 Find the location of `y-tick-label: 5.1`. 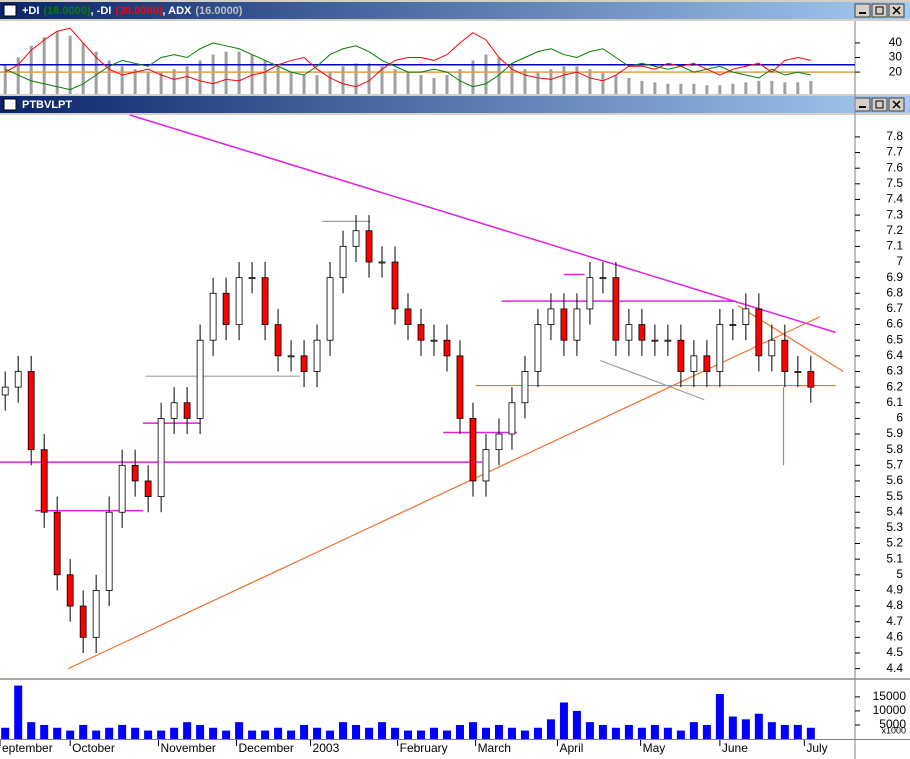

y-tick-label: 5.1 is located at coordinates (894, 558).